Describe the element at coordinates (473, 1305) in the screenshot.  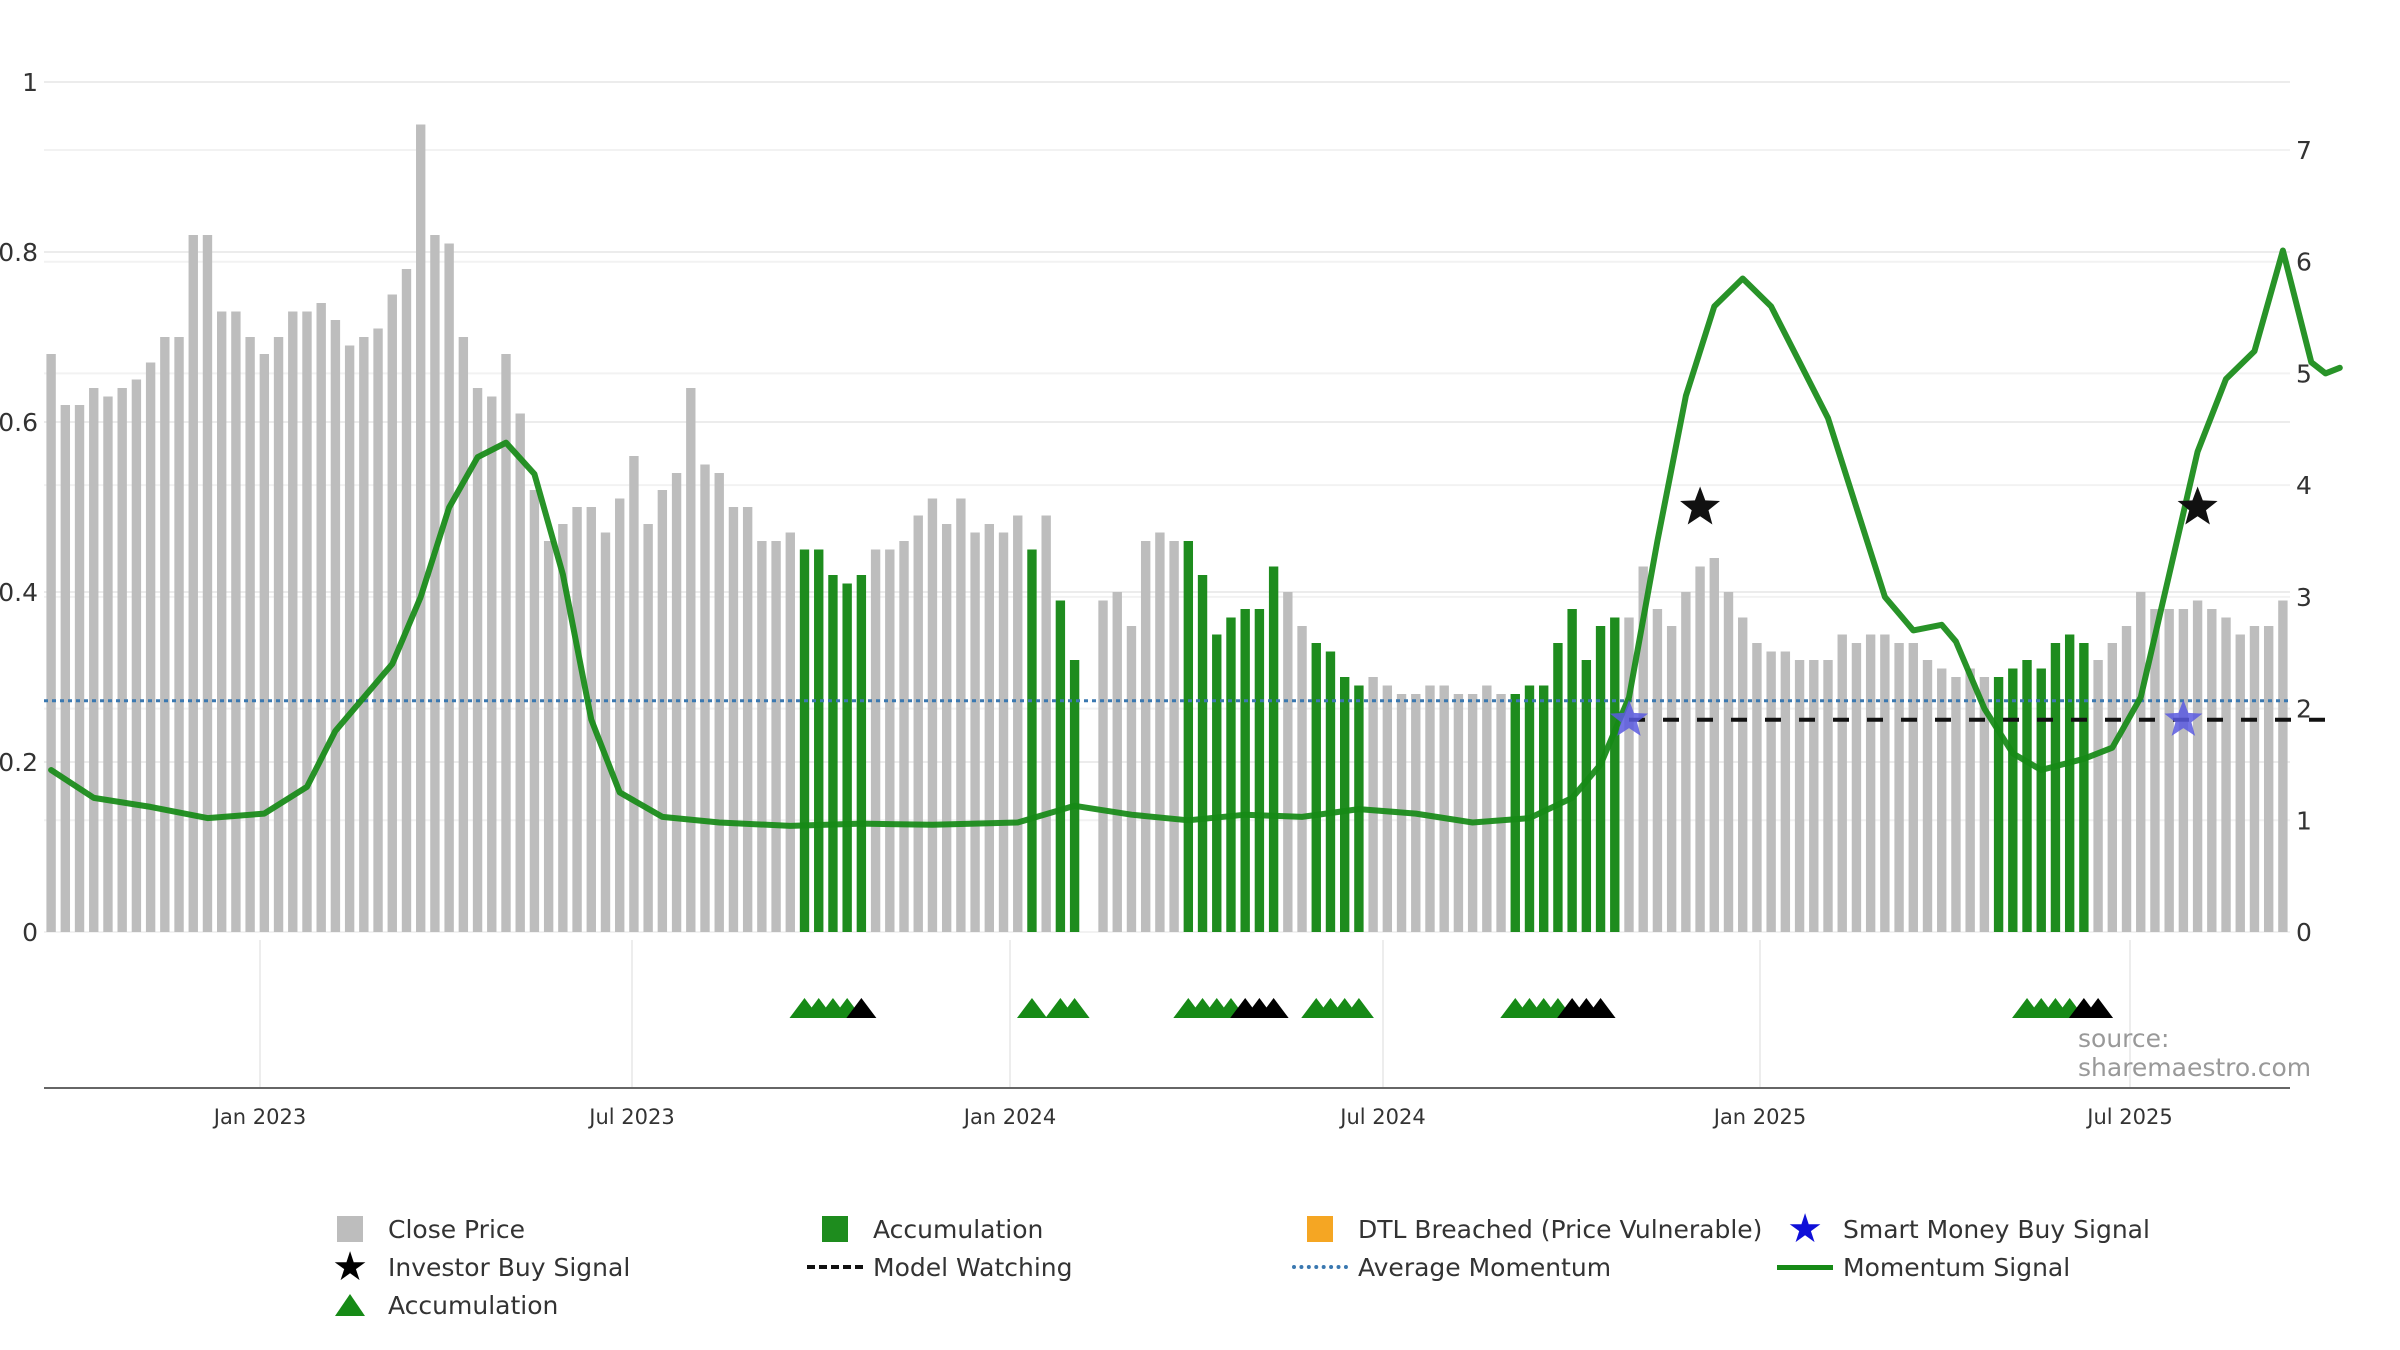
I see `legend-label: Accumulation` at that location.